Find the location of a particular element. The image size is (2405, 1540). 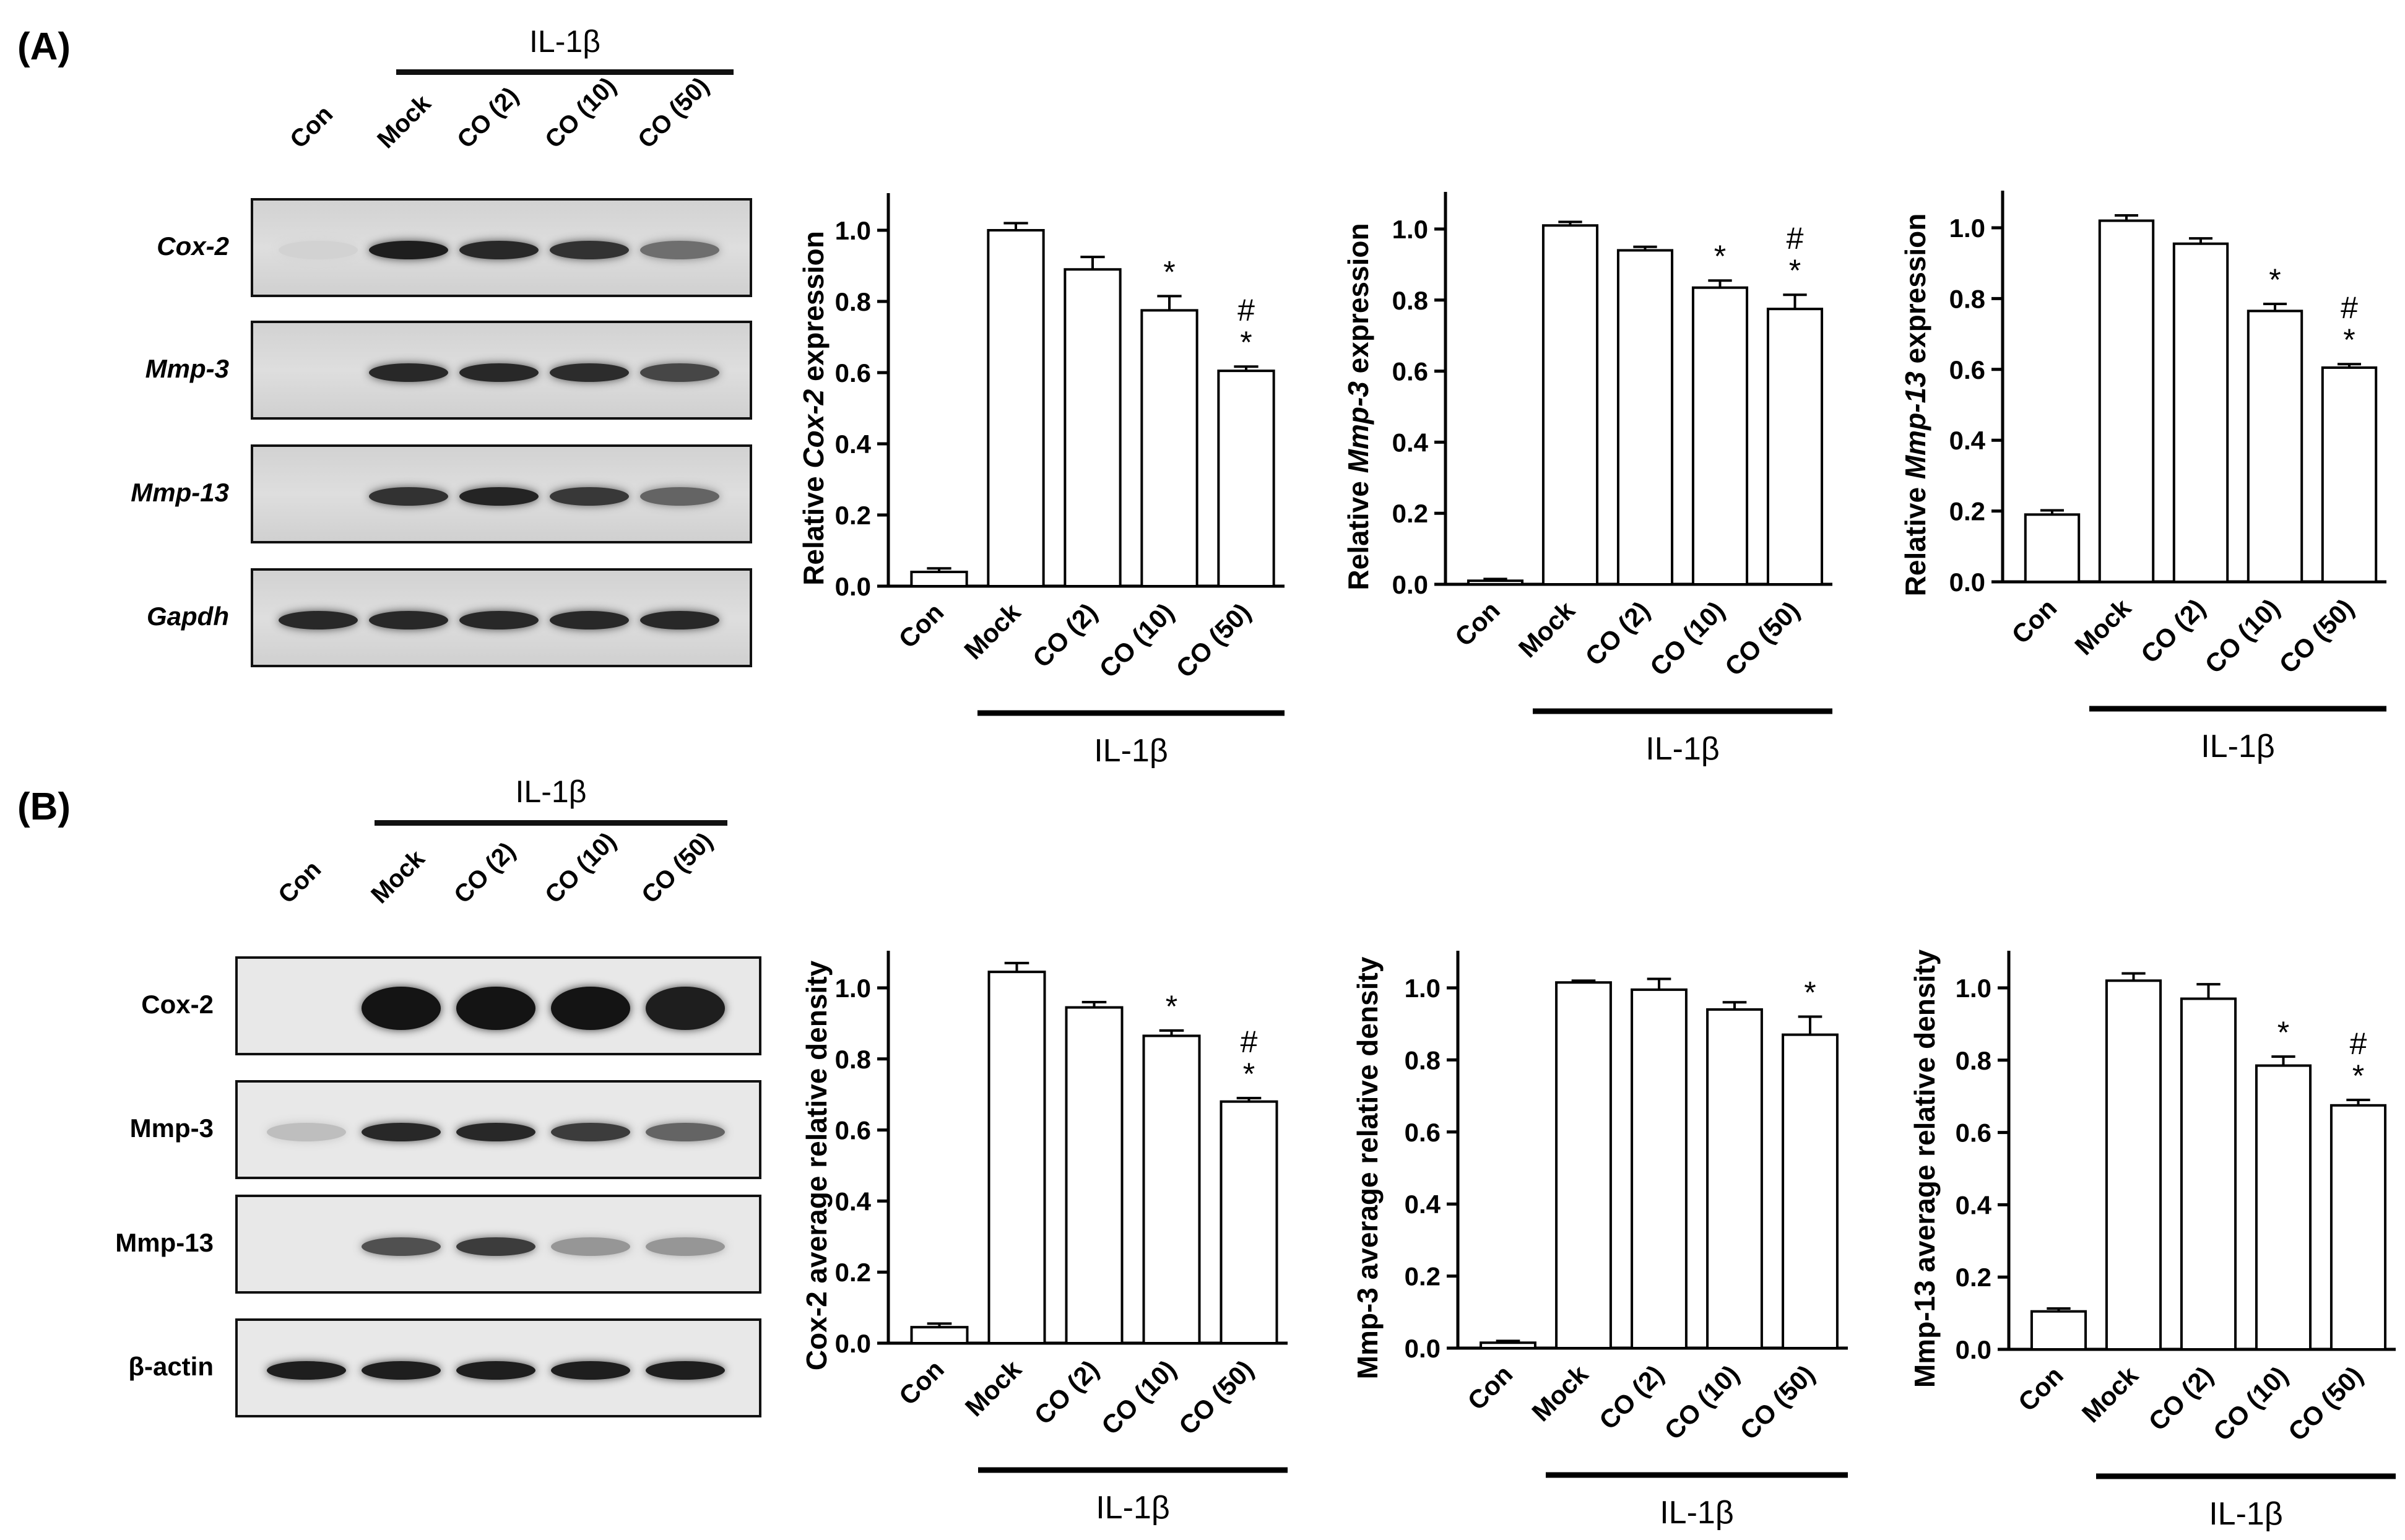

lane-label: Con is located at coordinates (312, 127).